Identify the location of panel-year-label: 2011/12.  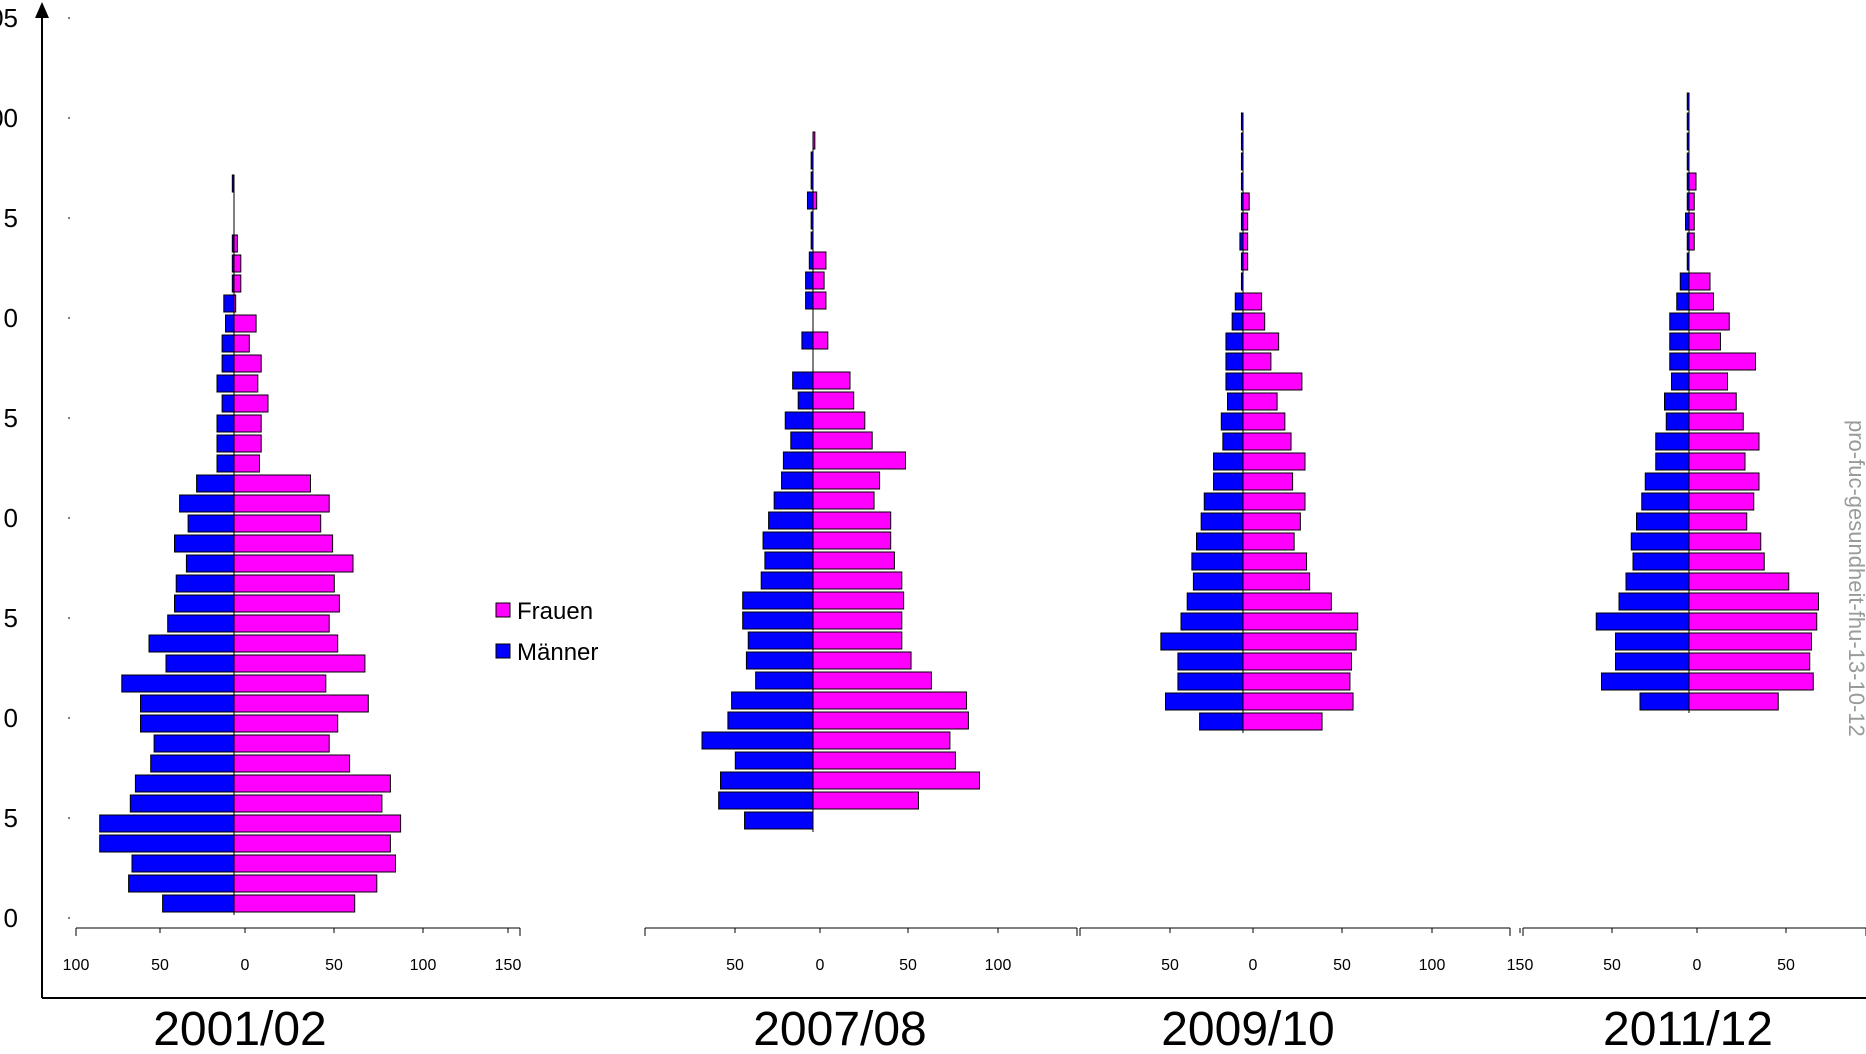
(1688, 1028).